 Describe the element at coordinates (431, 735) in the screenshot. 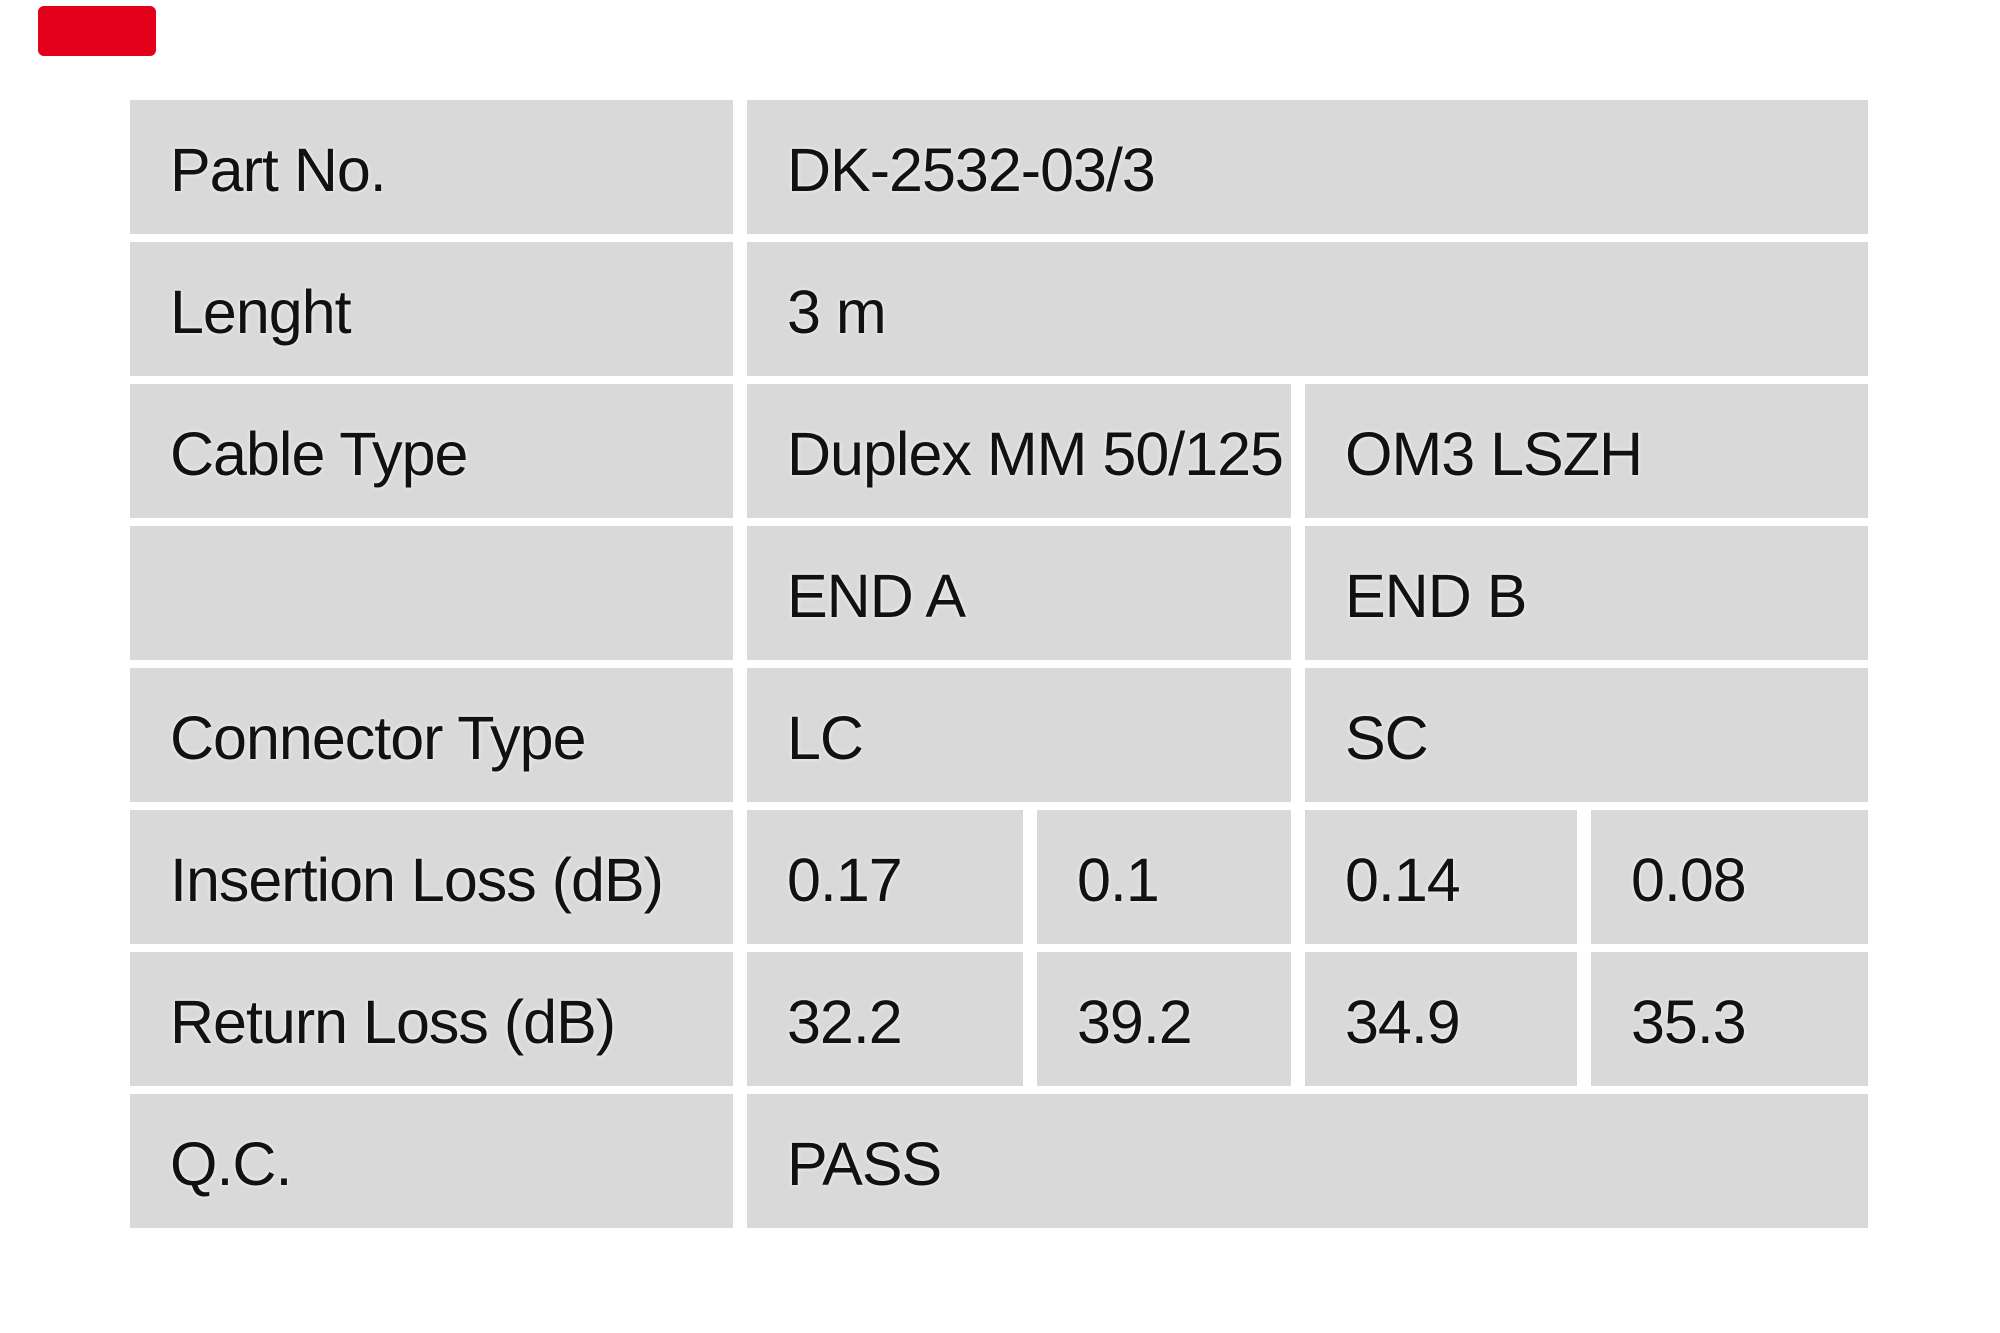

I see `connector-type-label: Connector Type` at that location.